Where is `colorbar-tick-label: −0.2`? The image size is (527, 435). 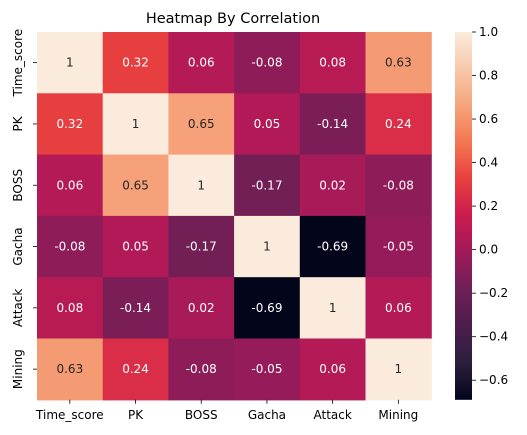 colorbar-tick-label: −0.2 is located at coordinates (493, 293).